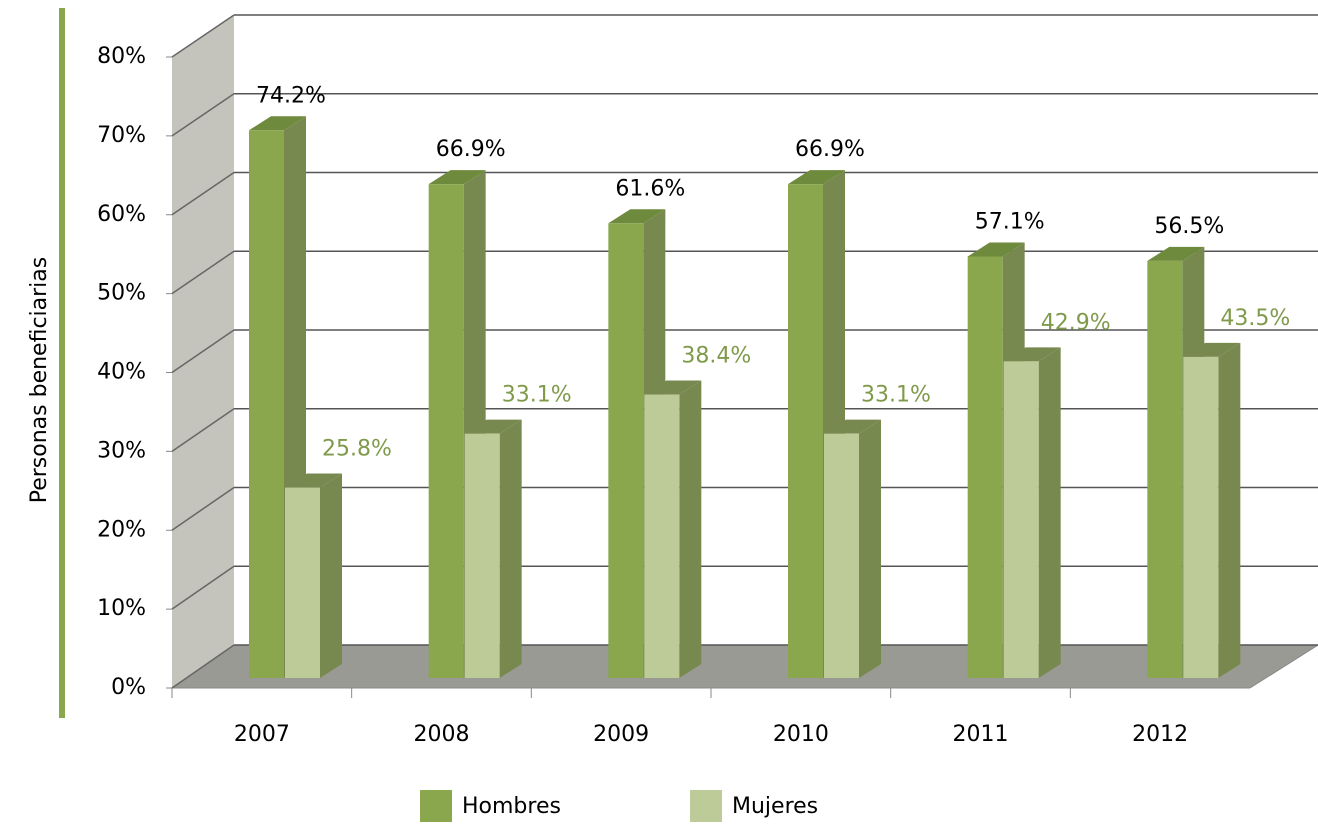 The image size is (1318, 838). Describe the element at coordinates (1189, 226) in the screenshot. I see `value-label: 56.5%` at that location.